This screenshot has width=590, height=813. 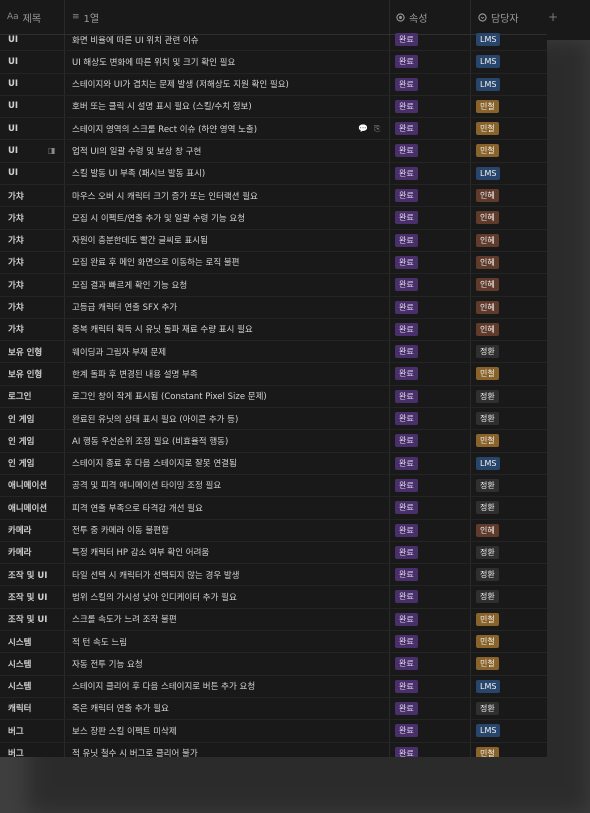 I want to click on table-row: 가챠 마우스 오버 시 캐릭터 크기 증가 또는 인터랙션 필요 완료 인혜, so click(x=273, y=196).